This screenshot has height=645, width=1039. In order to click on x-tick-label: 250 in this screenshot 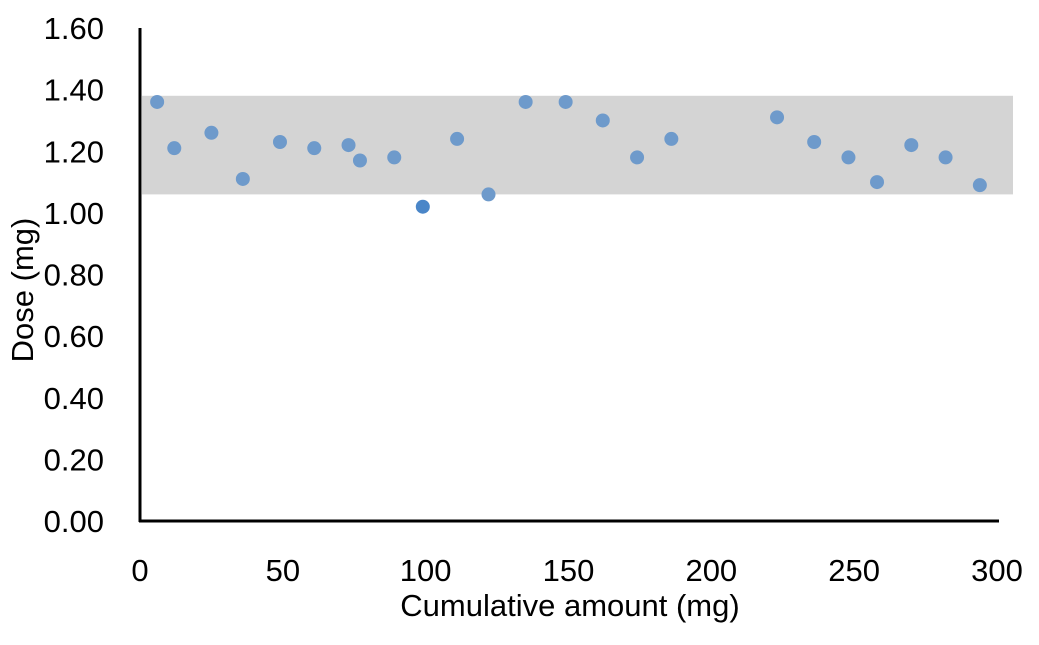, I will do `click(854, 570)`.